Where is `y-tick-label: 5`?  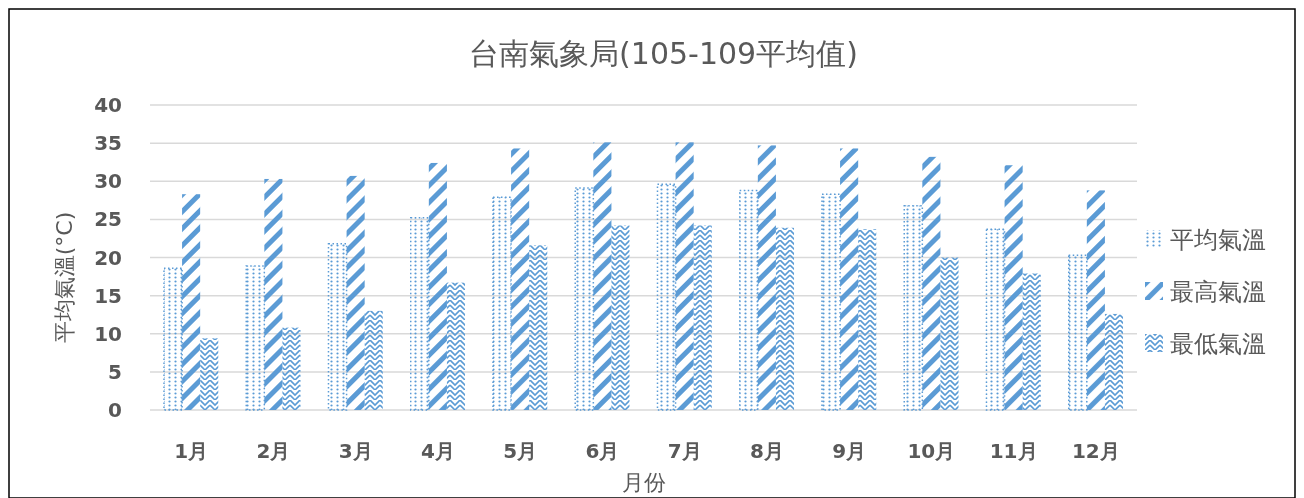
y-tick-label: 5 is located at coordinates (115, 371).